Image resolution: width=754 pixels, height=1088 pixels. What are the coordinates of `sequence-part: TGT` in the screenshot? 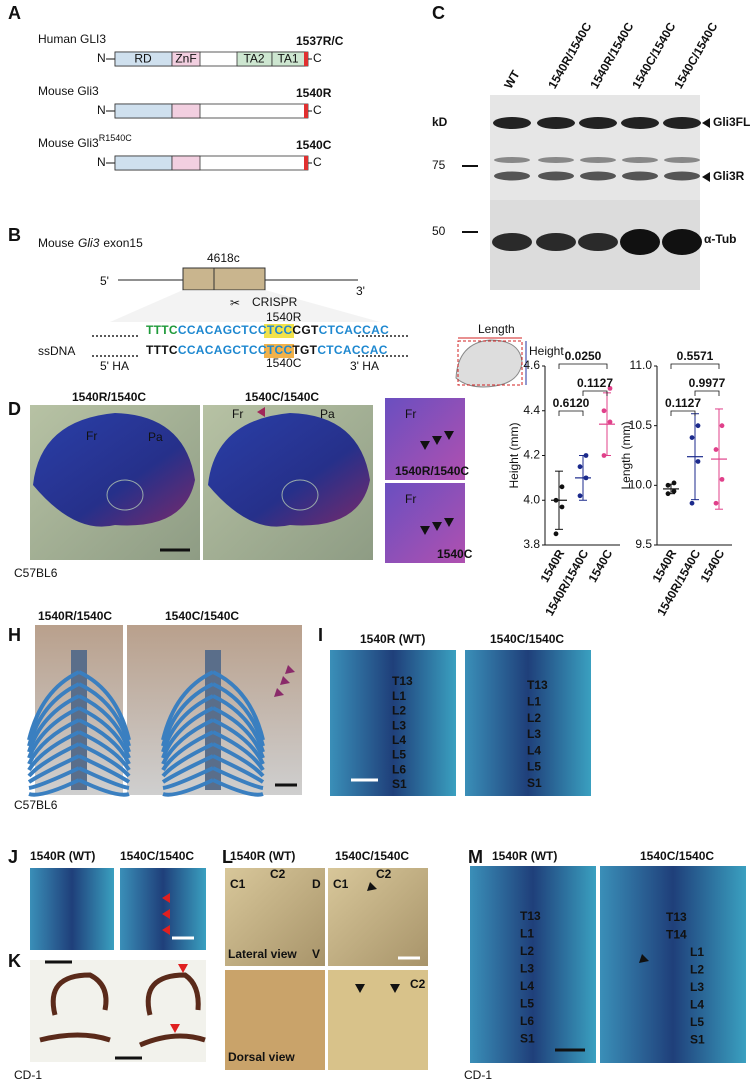 It's located at (304, 350).